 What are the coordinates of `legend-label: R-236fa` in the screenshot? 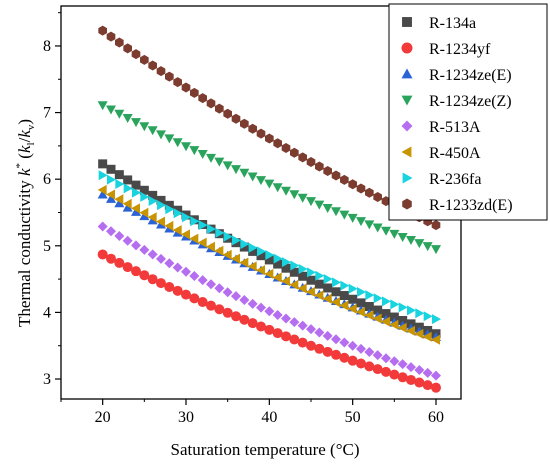 It's located at (455, 179).